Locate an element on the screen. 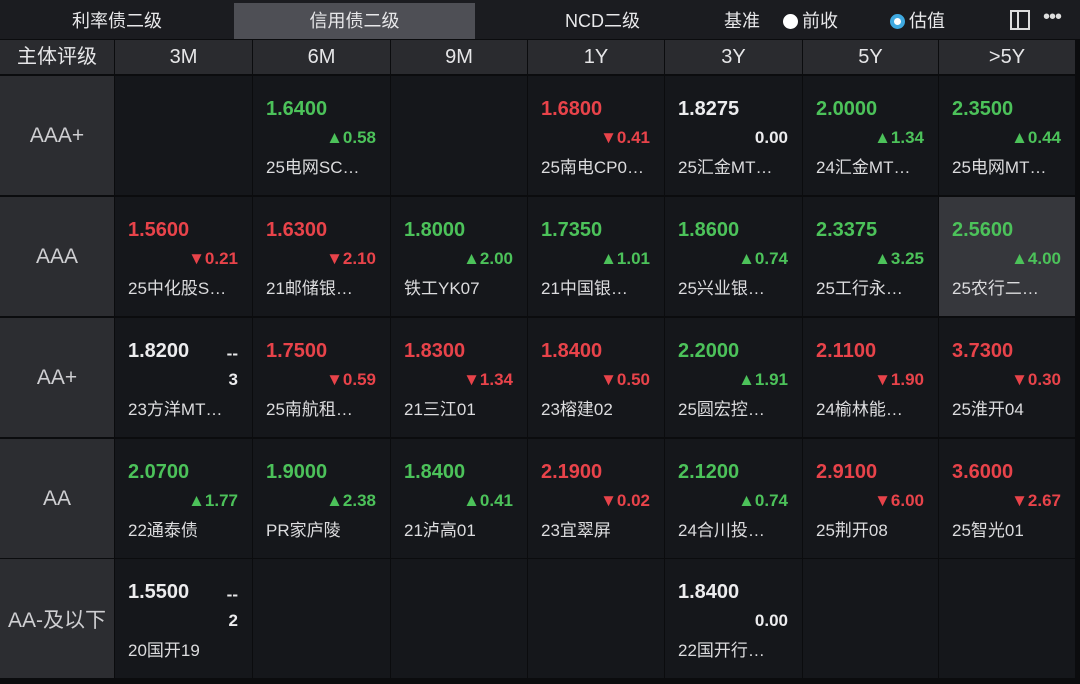  change-bp: ▼0.30 is located at coordinates (1036, 379).